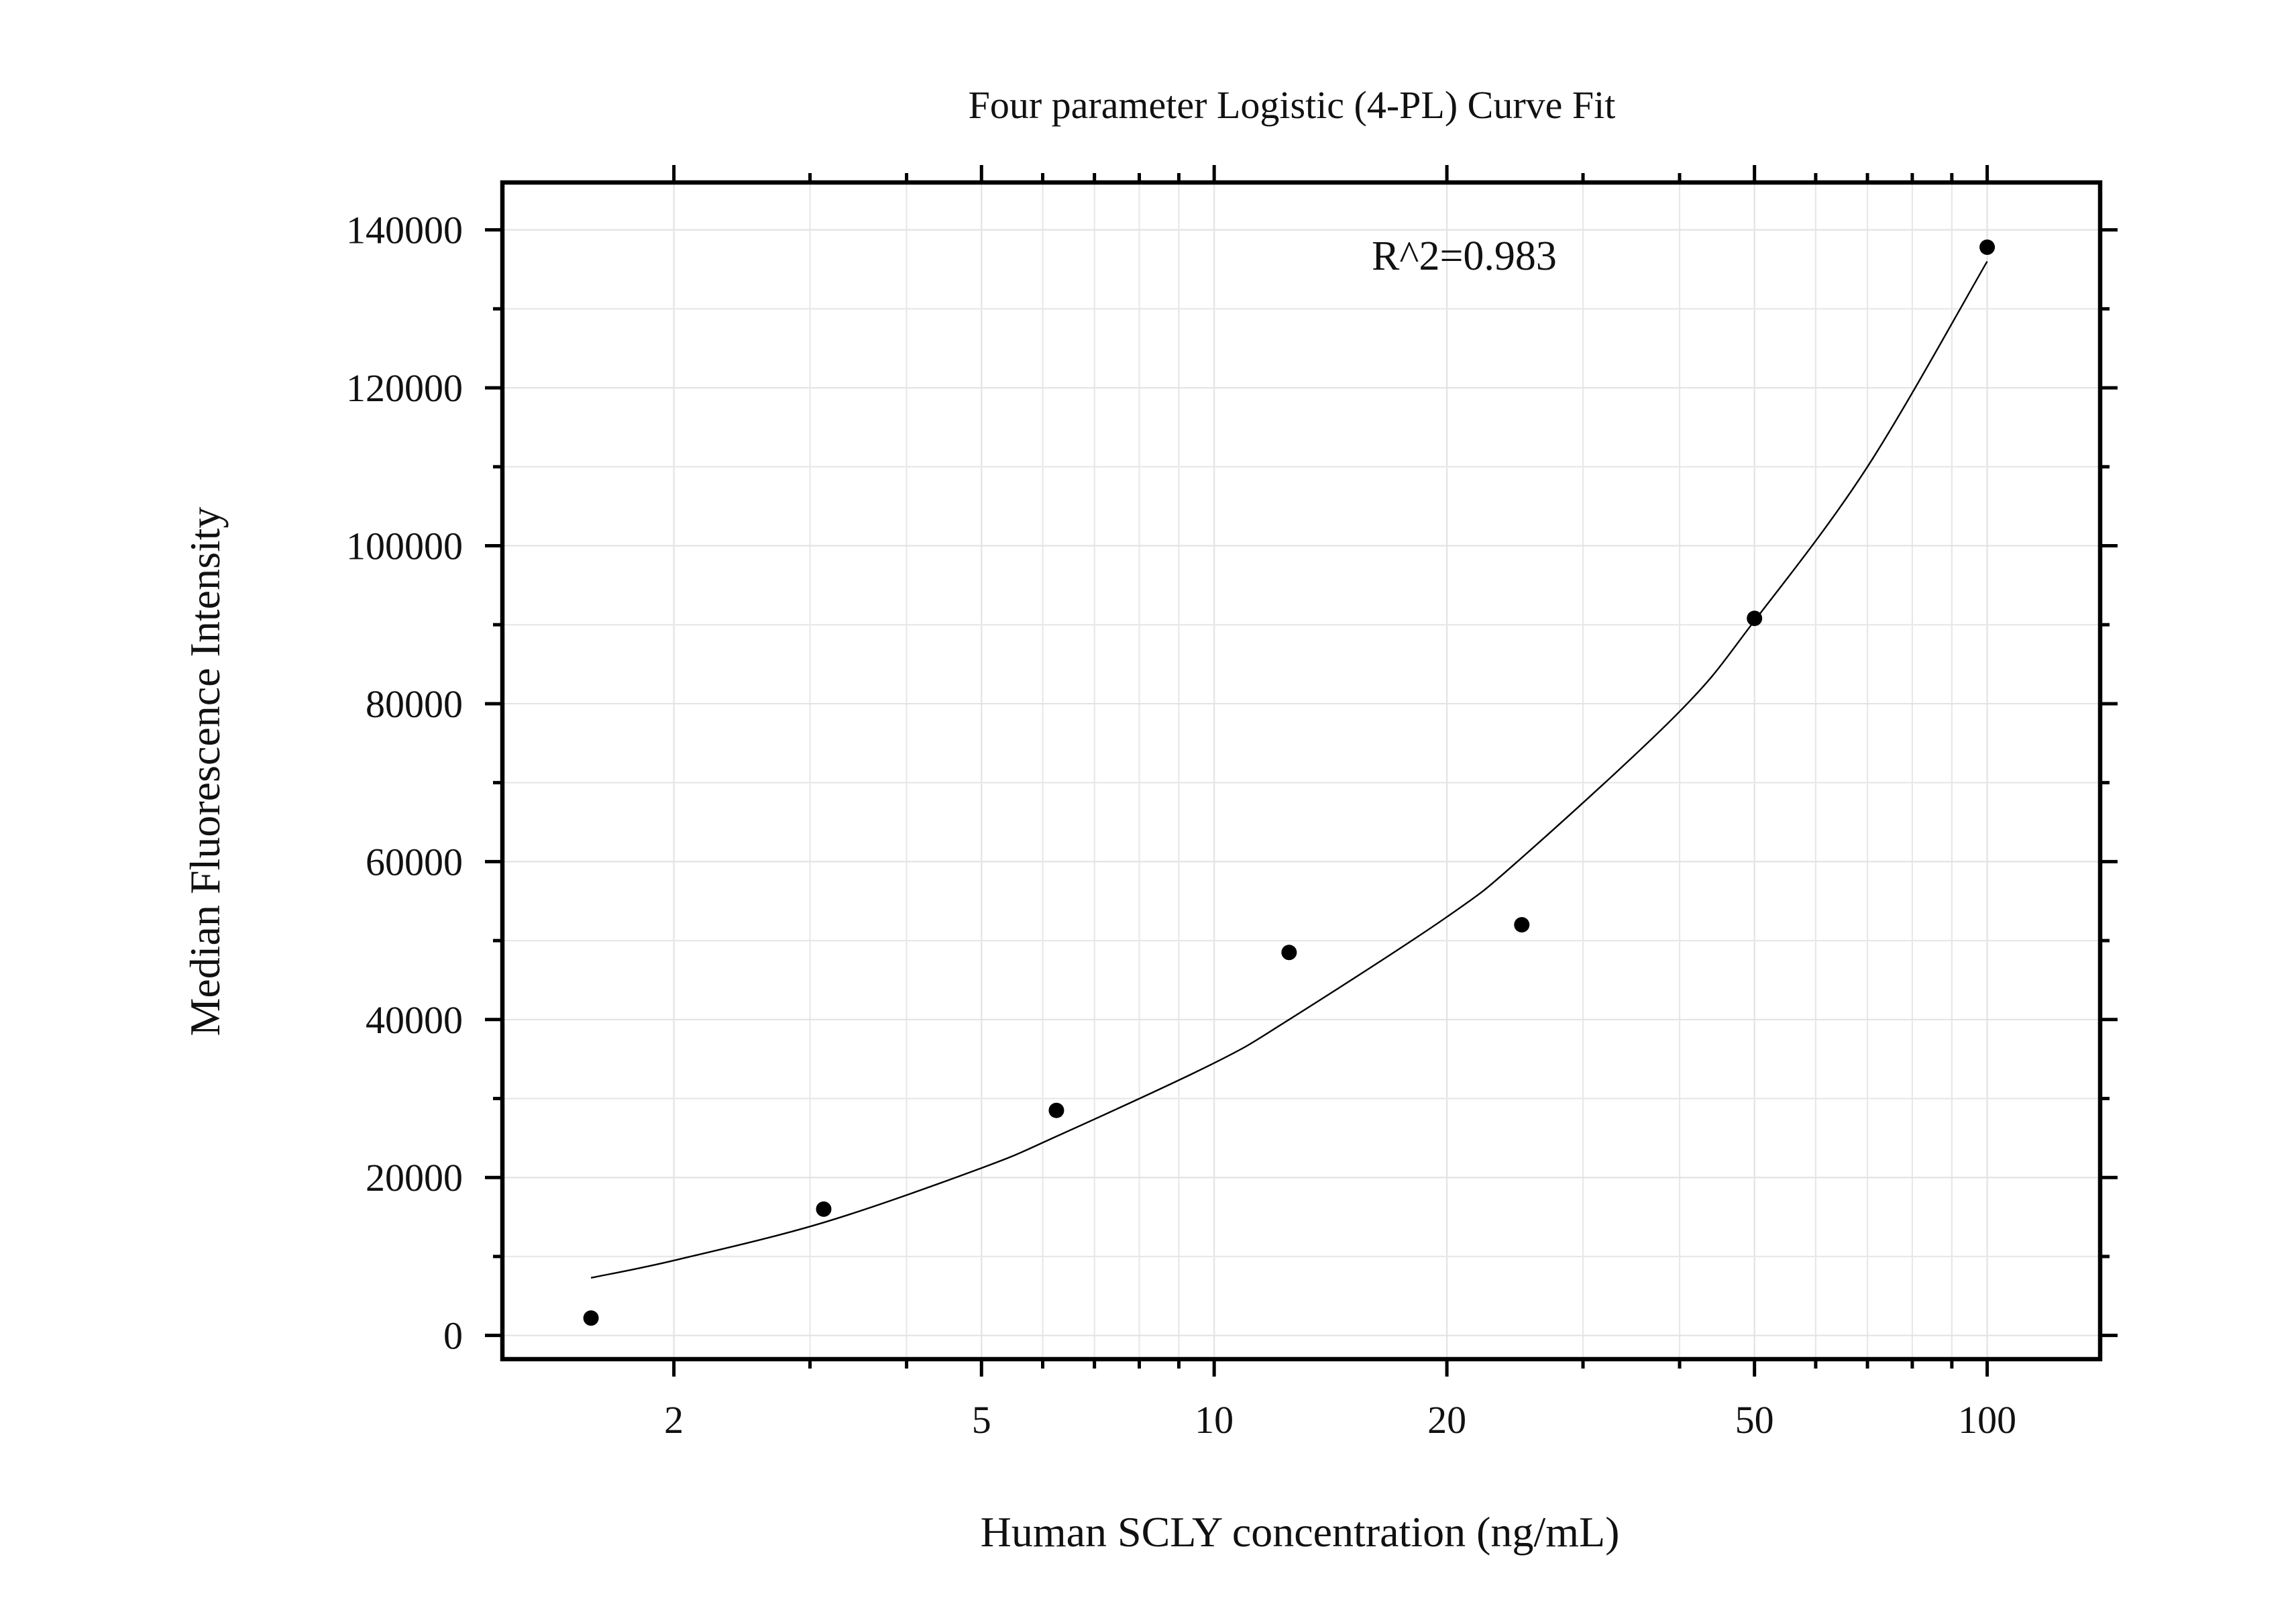  What do you see at coordinates (404, 230) in the screenshot?
I see `y-tick-label: 140000` at bounding box center [404, 230].